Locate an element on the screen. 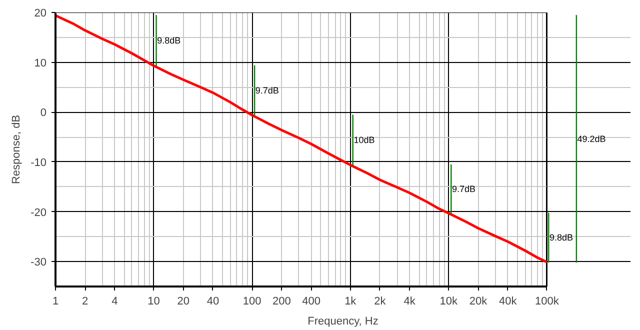  x-tick-label: 10k is located at coordinates (449, 302).